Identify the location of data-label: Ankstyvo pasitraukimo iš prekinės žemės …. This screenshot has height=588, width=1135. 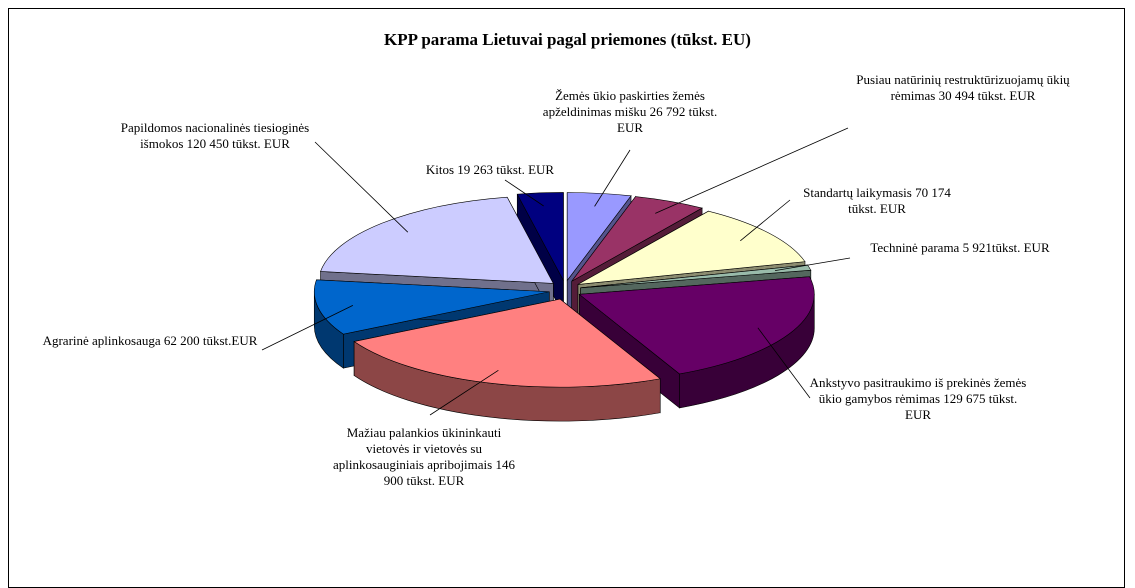
(918, 398).